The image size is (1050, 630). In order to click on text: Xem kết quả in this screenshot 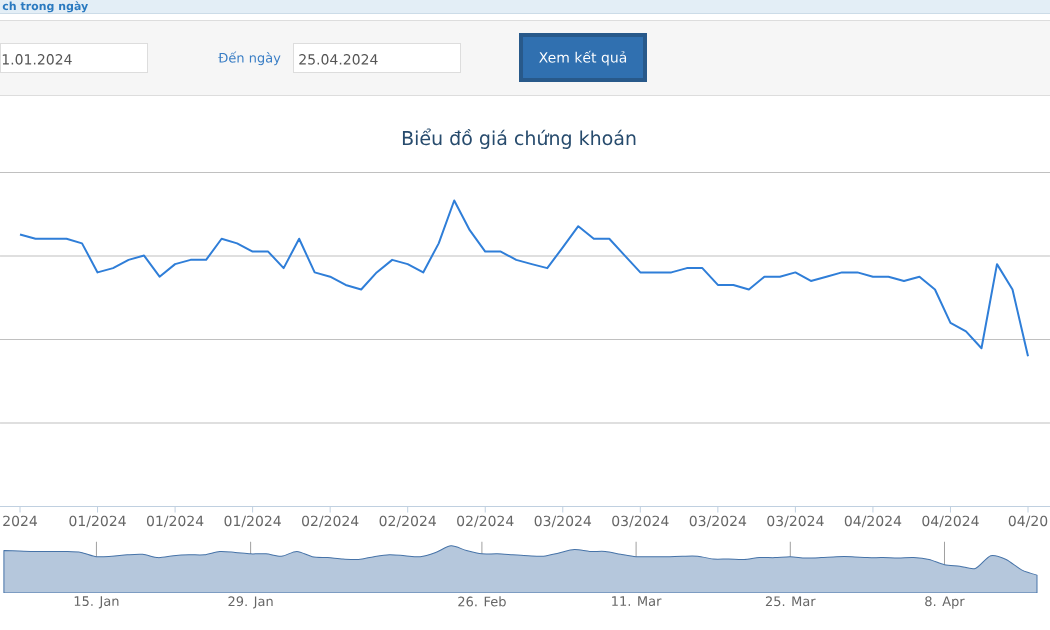, I will do `click(583, 58)`.